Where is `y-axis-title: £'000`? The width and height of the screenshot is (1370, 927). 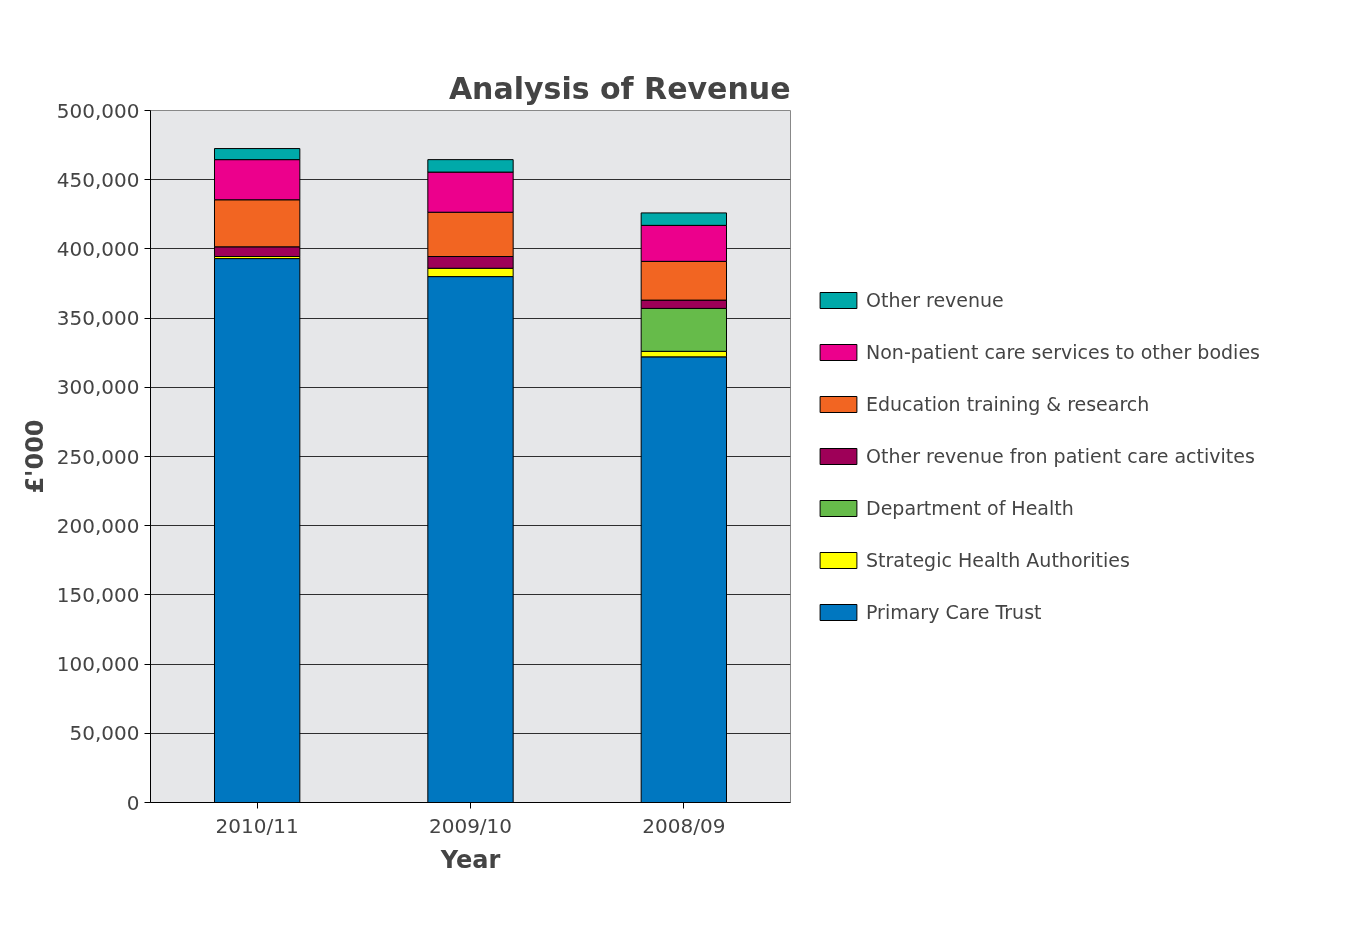
y-axis-title: £'000 is located at coordinates (34, 456).